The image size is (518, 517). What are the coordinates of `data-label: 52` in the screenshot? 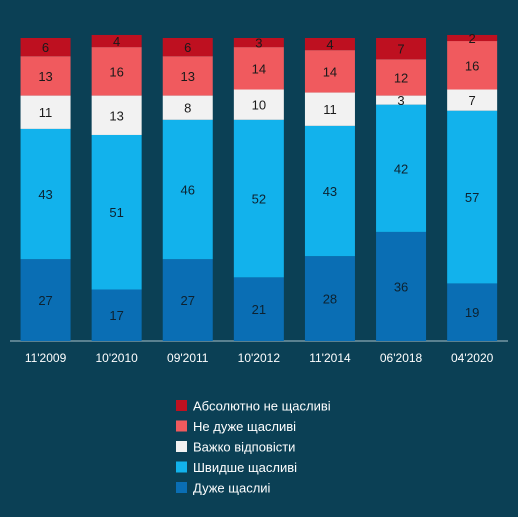 It's located at (259, 199).